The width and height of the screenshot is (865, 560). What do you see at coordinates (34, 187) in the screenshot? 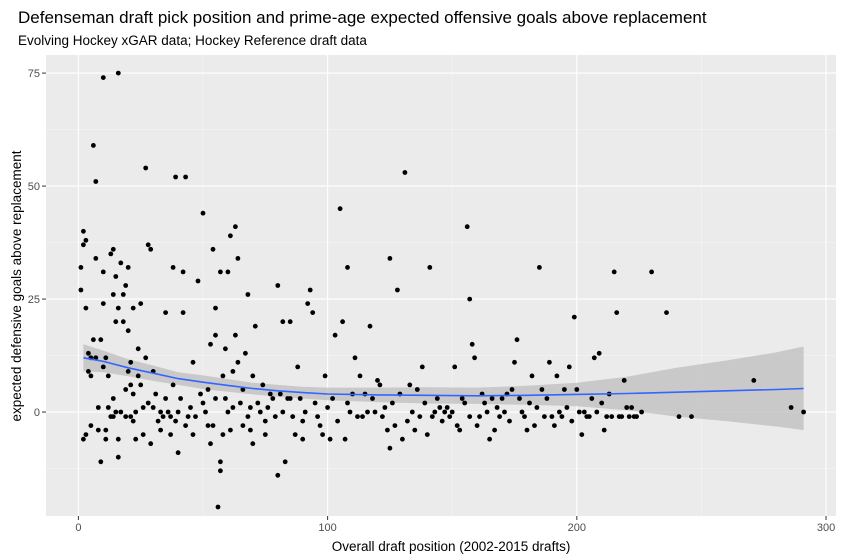
I see `y-tick-label: 50` at bounding box center [34, 187].